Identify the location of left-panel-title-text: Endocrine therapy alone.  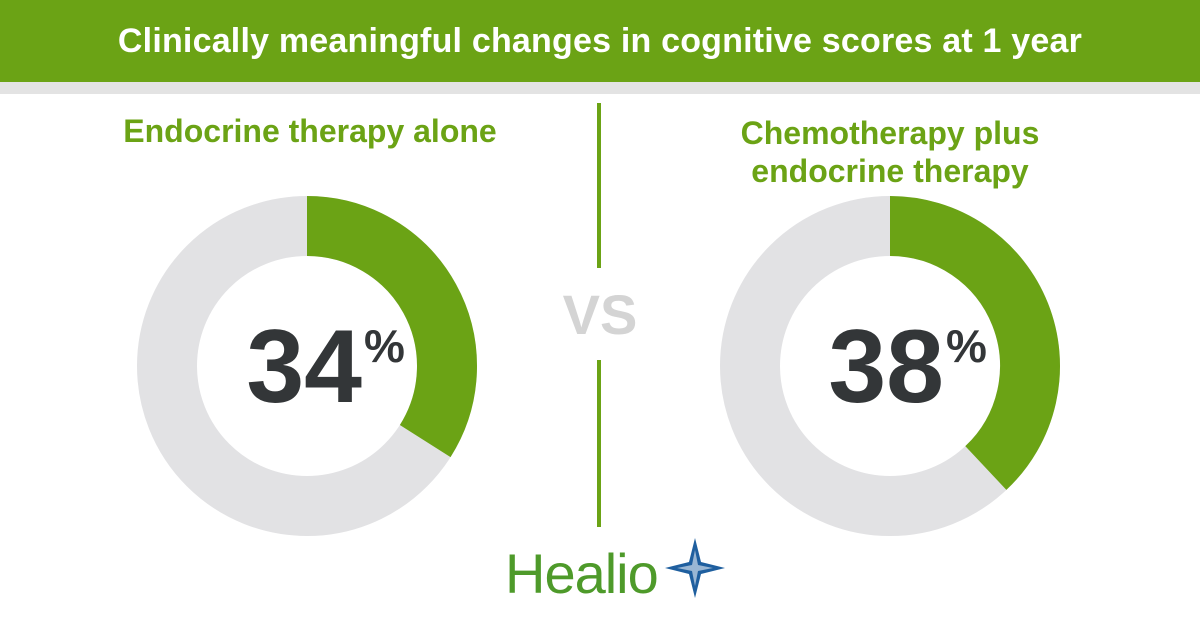
(310, 131).